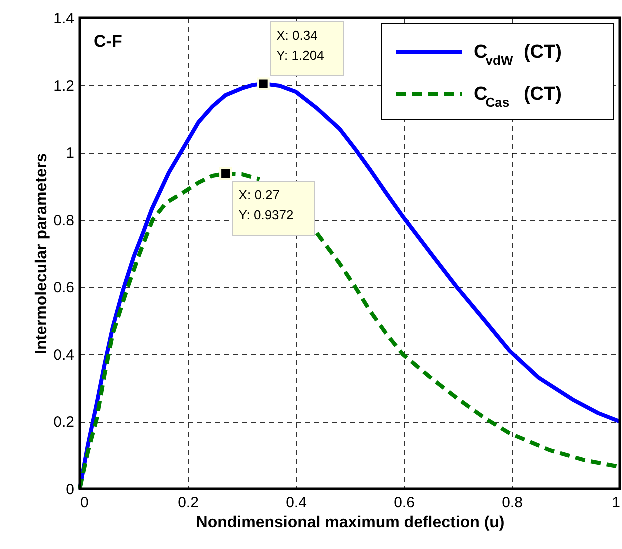  Describe the element at coordinates (300, 45) in the screenshot. I see `annotation: X: 0.34 Y: 1.204` at that location.